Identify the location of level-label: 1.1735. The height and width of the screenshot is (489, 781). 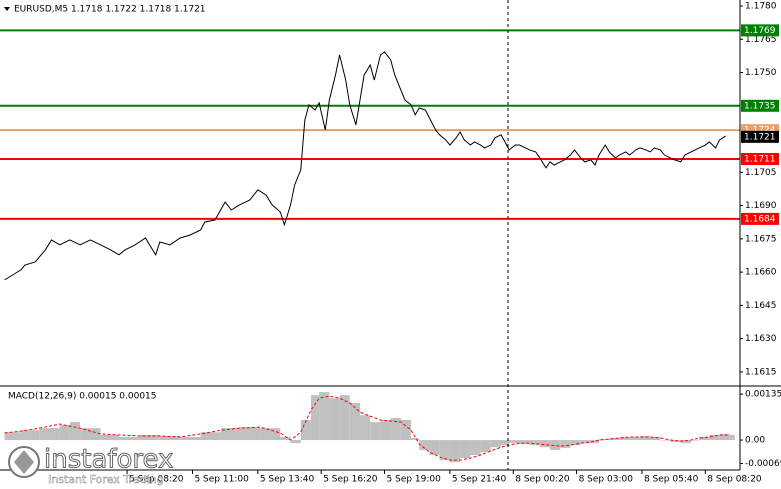
(760, 106).